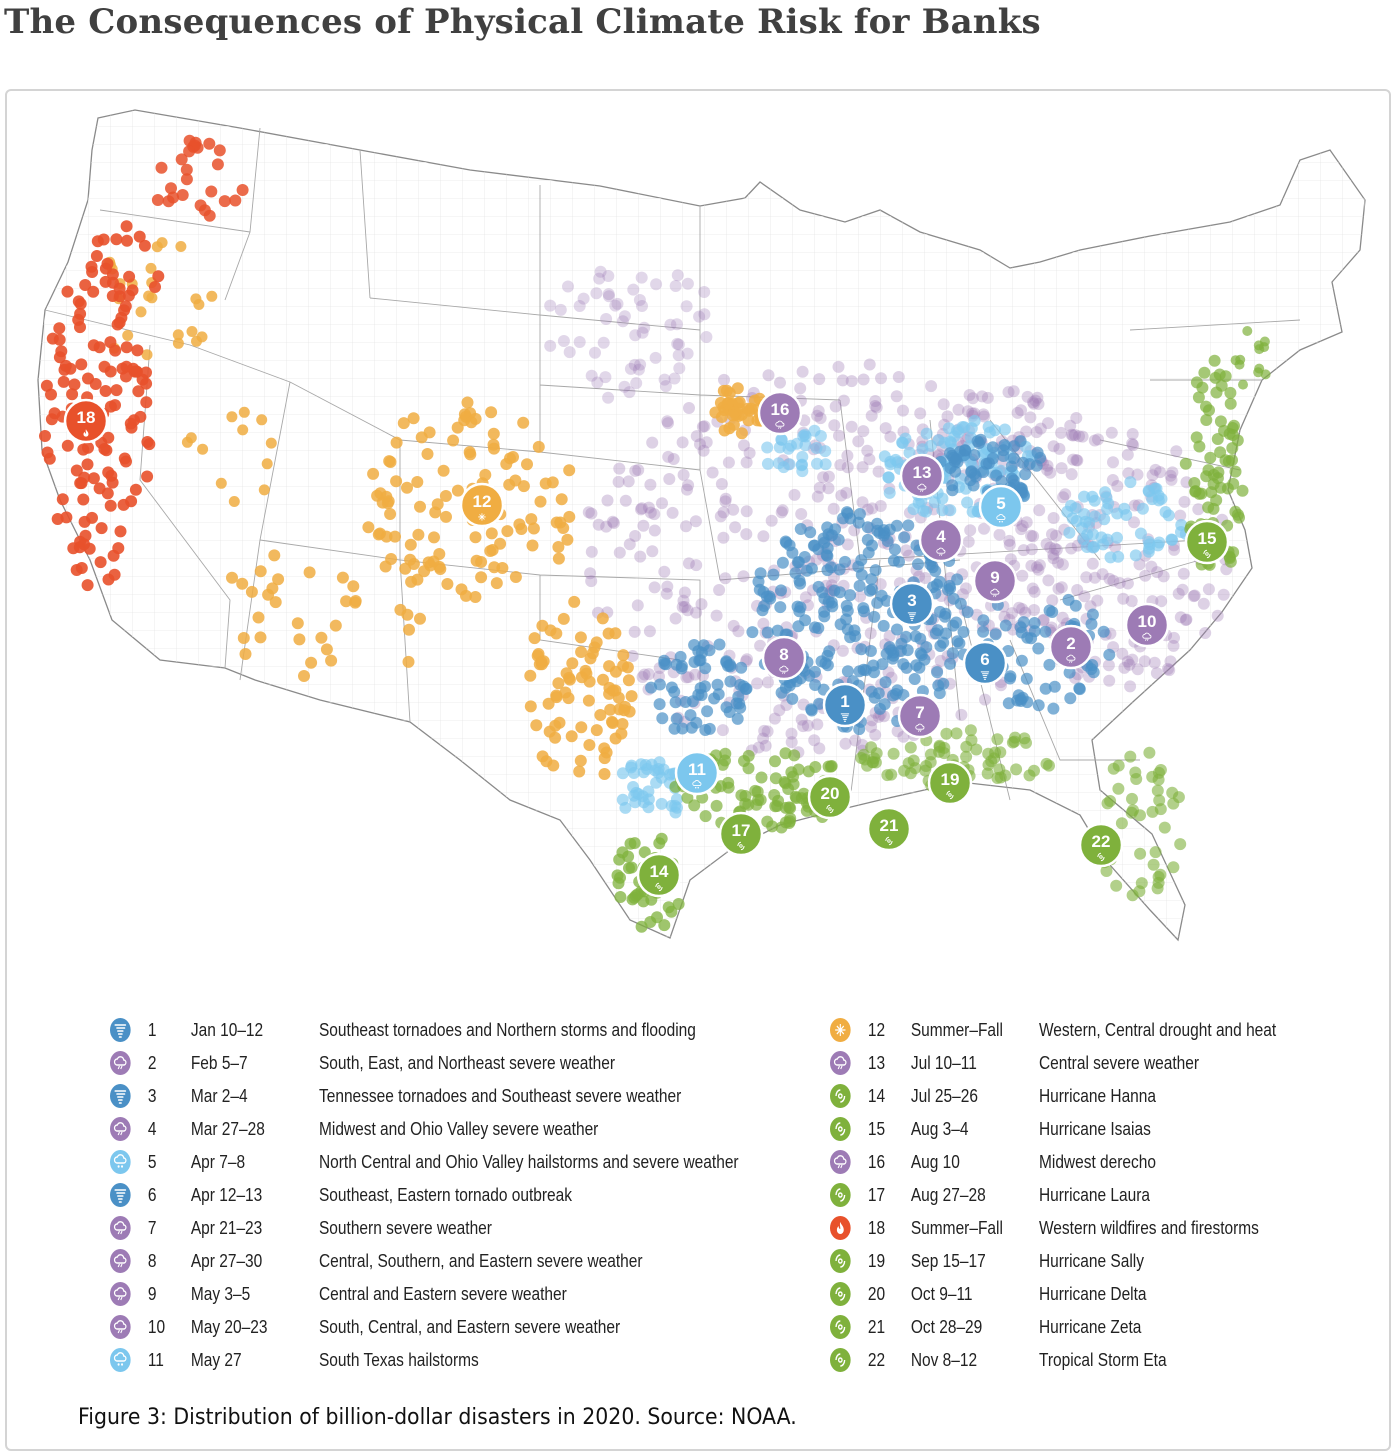 This screenshot has width=1399, height=1454. Describe the element at coordinates (741, 834) in the screenshot. I see `event-marker-17: 17` at that location.